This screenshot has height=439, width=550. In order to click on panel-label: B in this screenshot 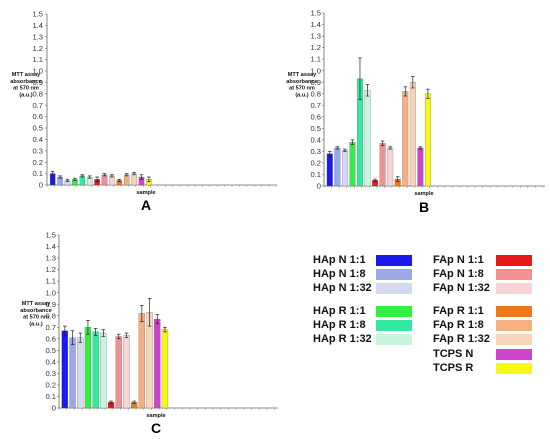, I will do `click(424, 207)`.